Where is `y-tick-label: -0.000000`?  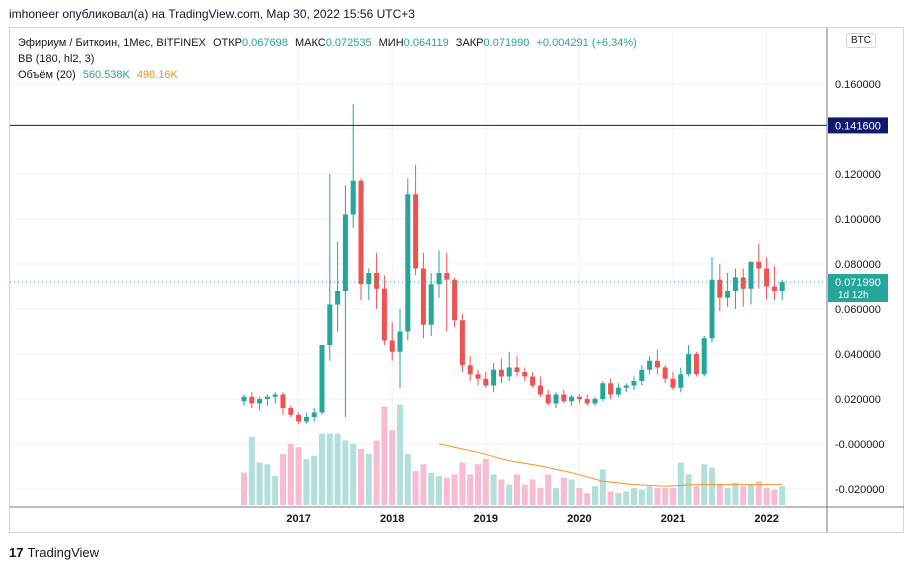
y-tick-label: -0.000000 is located at coordinates (860, 445).